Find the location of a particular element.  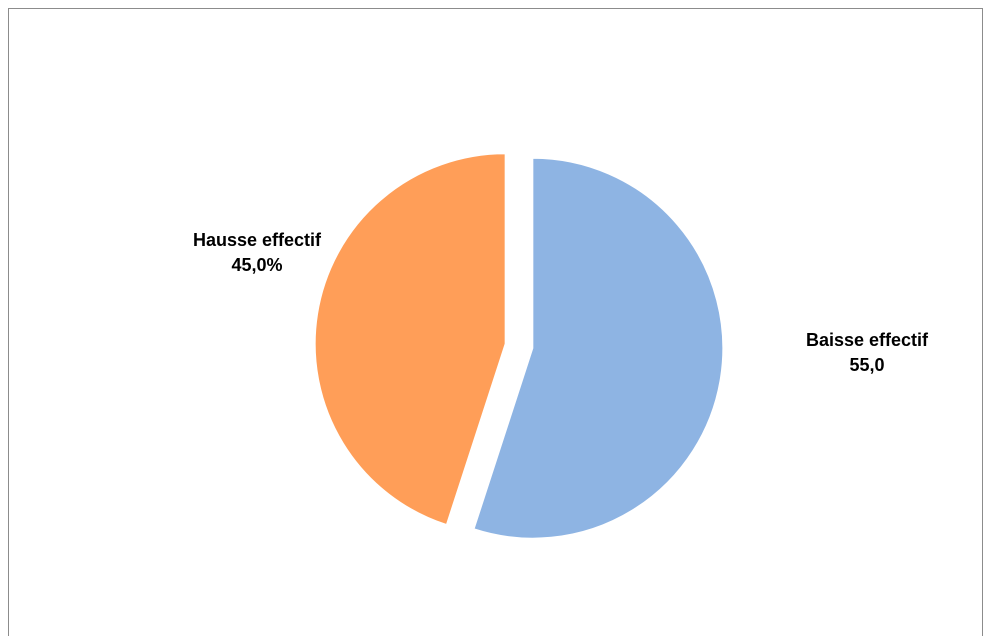

data-label-hausse-name: Hausse effectif is located at coordinates (257, 240).